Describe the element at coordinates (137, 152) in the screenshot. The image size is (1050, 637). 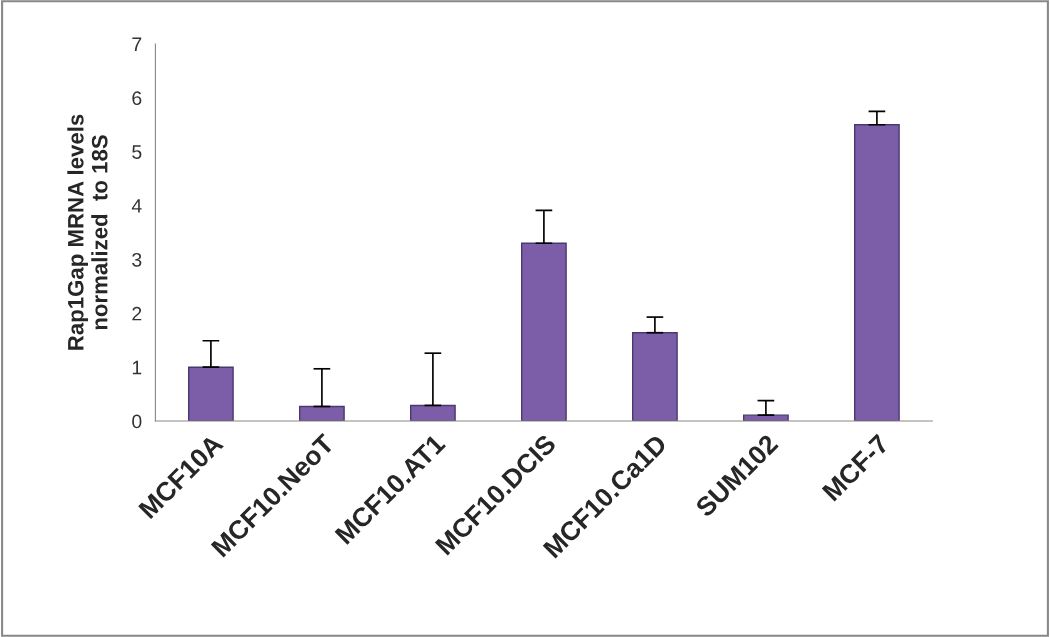
I see `y-tick-label: 5` at that location.